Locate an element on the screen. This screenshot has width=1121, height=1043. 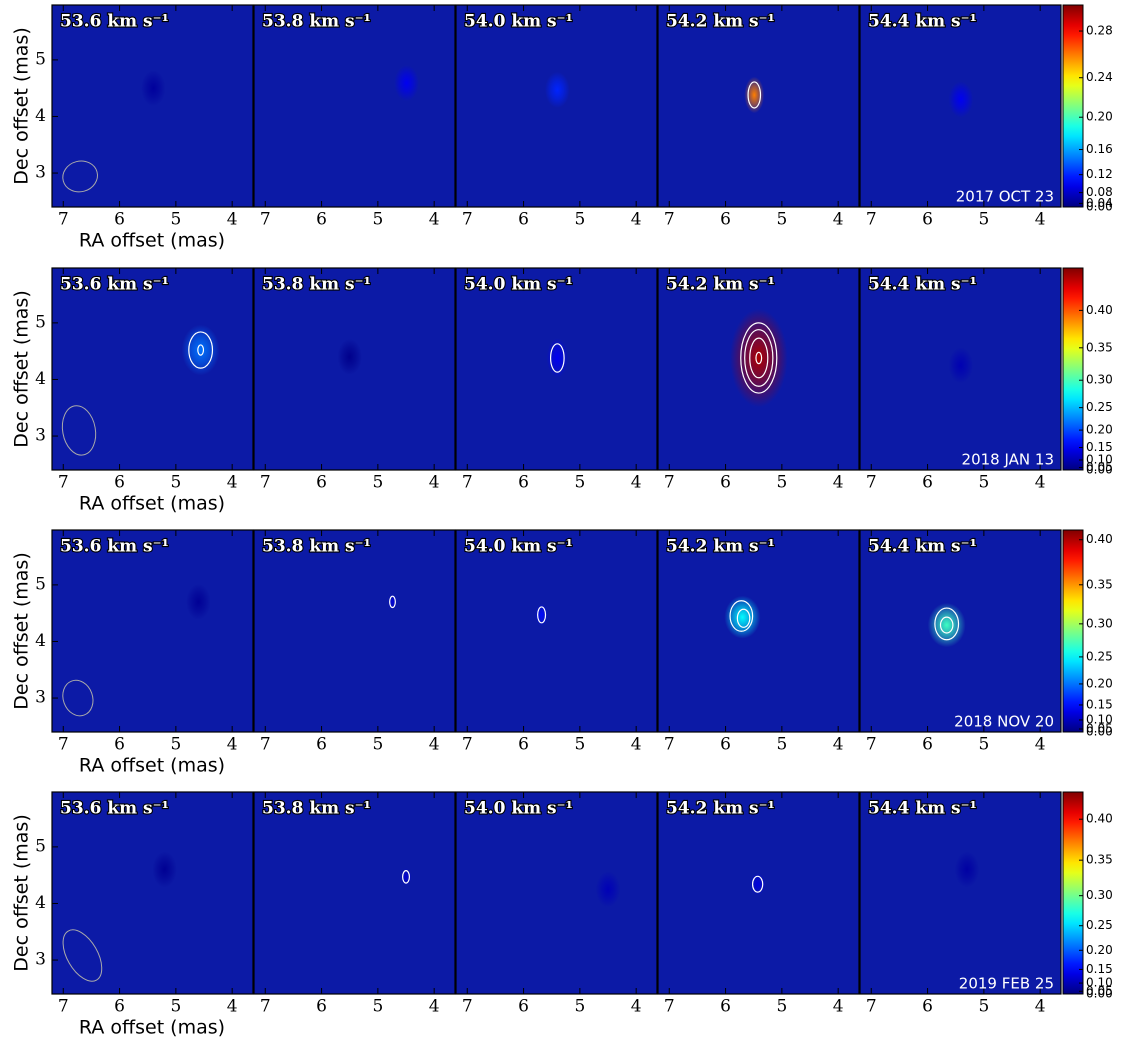
x-axis-label: RA offset (mas) is located at coordinates (152, 1028).